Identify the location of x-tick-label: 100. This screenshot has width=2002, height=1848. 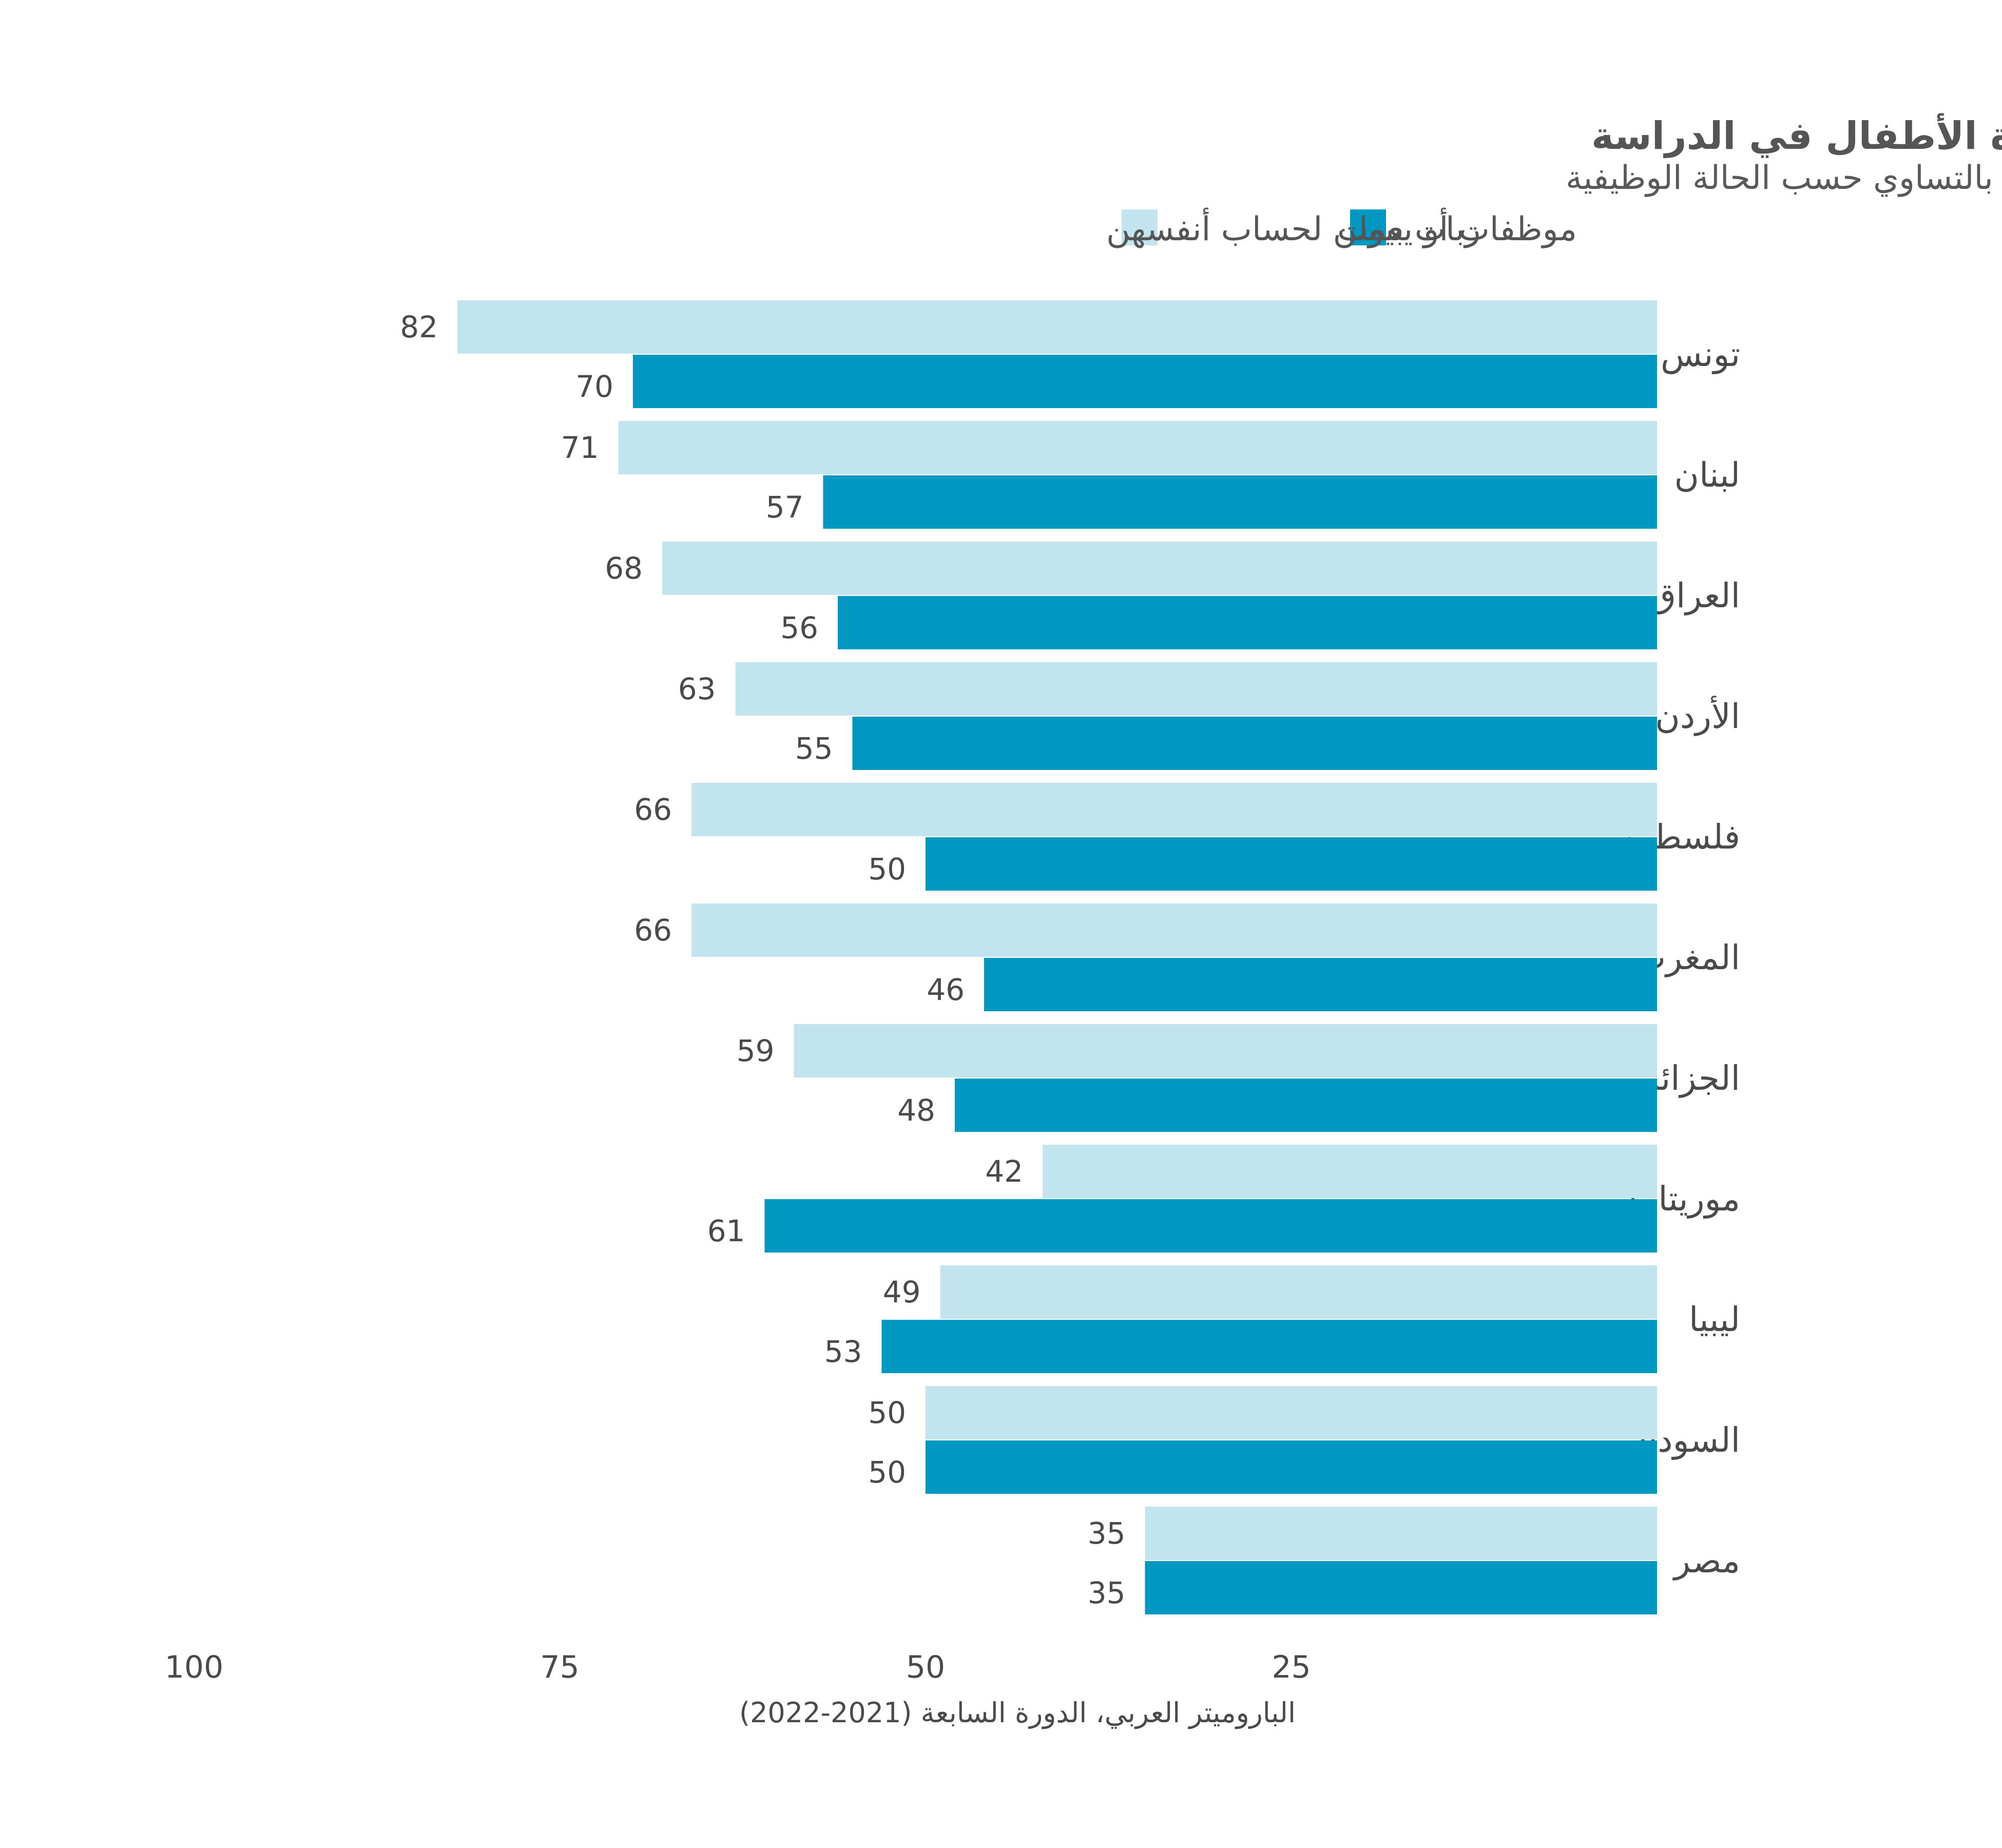
(194, 1667).